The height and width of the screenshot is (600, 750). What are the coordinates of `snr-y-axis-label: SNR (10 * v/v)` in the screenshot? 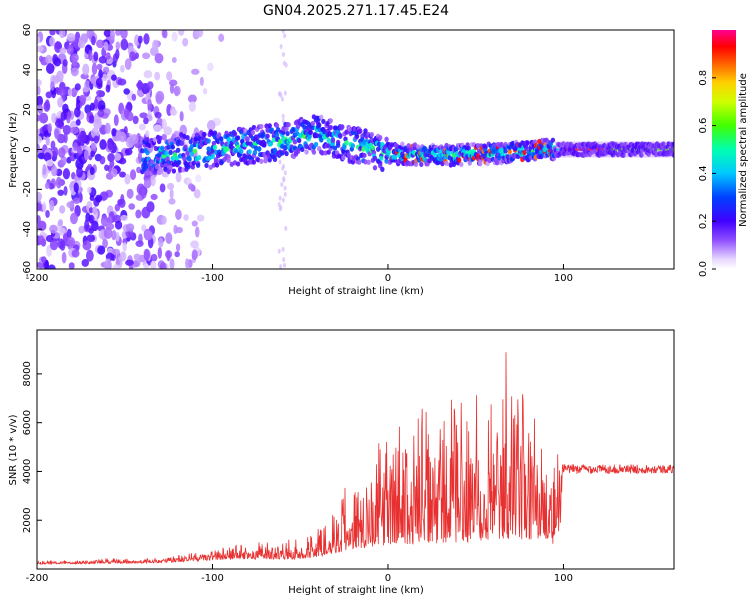 It's located at (13, 449).